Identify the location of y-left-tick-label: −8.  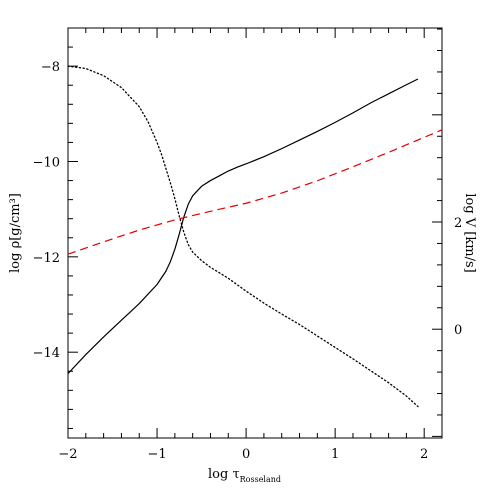
(50, 67).